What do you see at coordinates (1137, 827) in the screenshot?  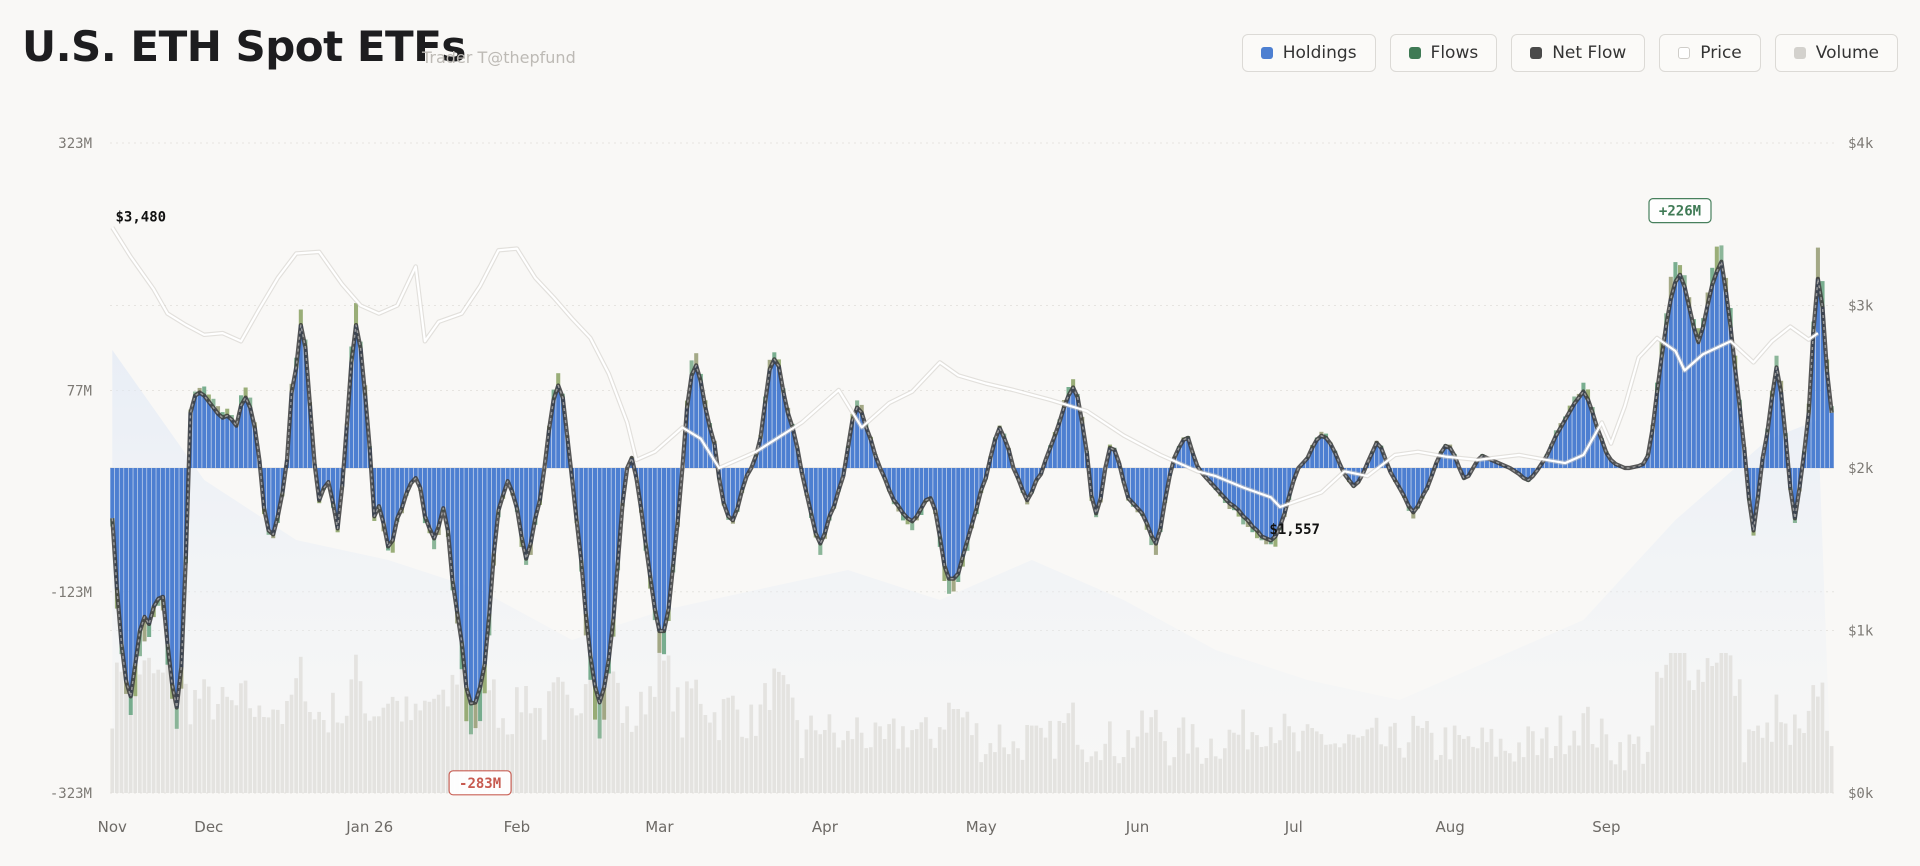 I see `x-tick-label: Jun` at bounding box center [1137, 827].